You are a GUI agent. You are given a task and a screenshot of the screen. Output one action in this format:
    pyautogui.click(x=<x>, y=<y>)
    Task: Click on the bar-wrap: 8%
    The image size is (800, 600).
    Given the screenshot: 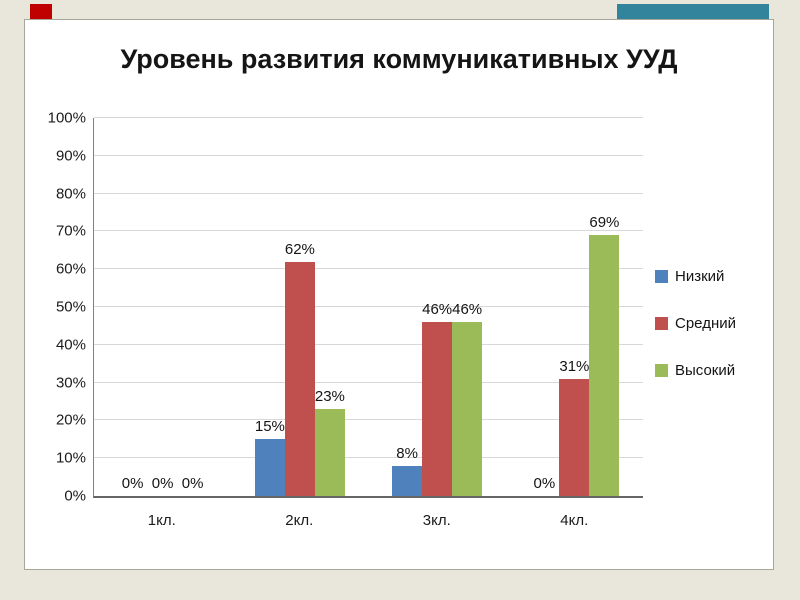 What is the action you would take?
    pyautogui.click(x=407, y=307)
    